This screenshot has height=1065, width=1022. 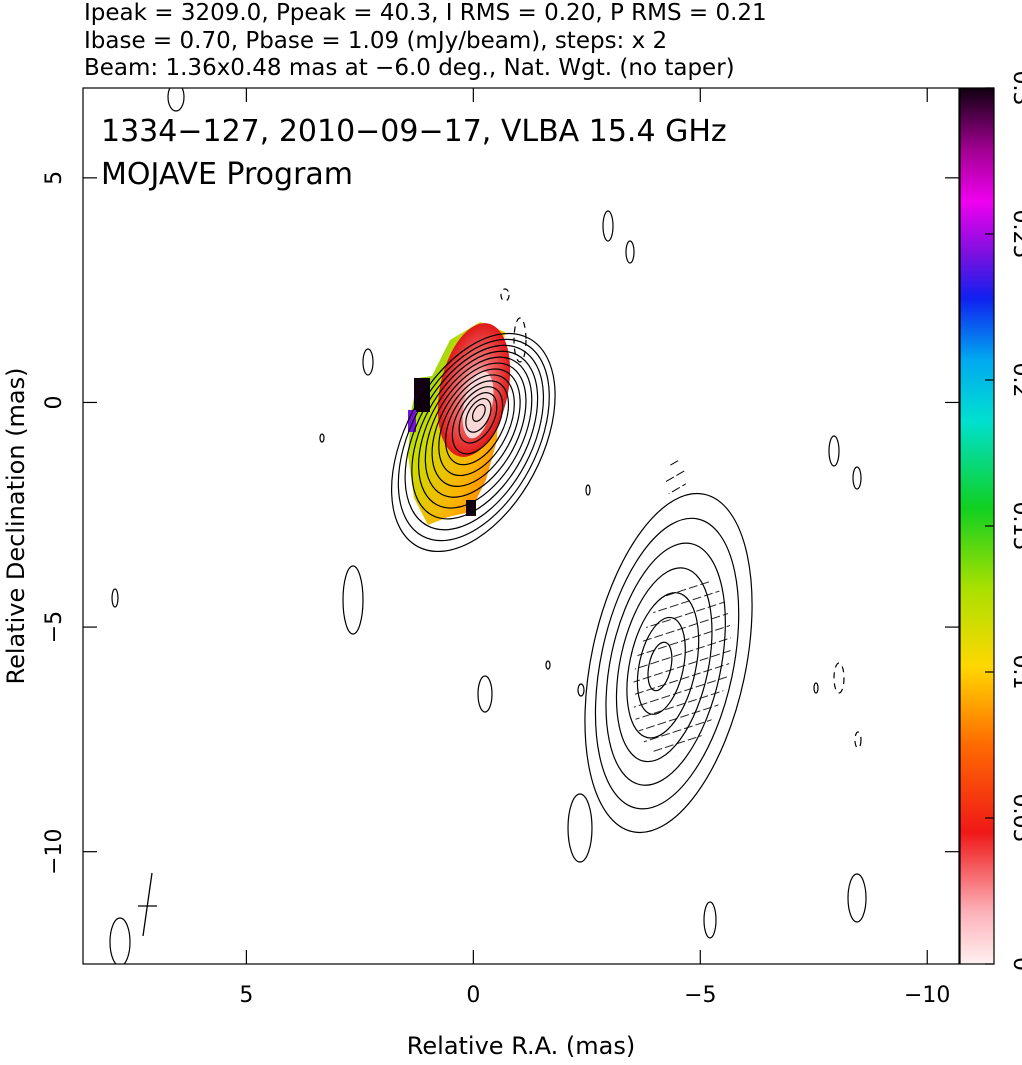 What do you see at coordinates (682, 609) in the screenshot?
I see `polarization-vectors` at bounding box center [682, 609].